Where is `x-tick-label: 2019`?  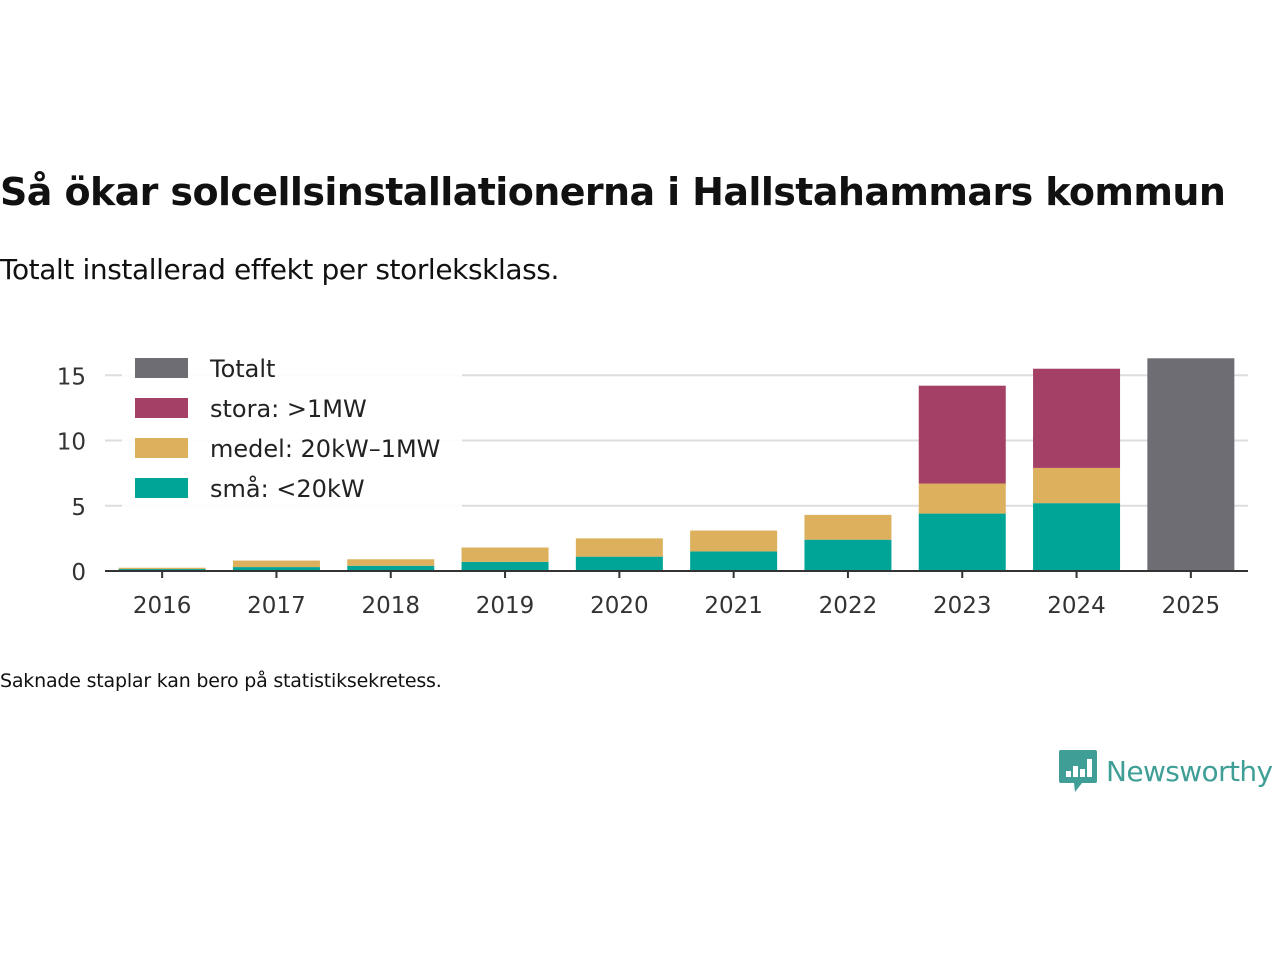
x-tick-label: 2019 is located at coordinates (505, 606).